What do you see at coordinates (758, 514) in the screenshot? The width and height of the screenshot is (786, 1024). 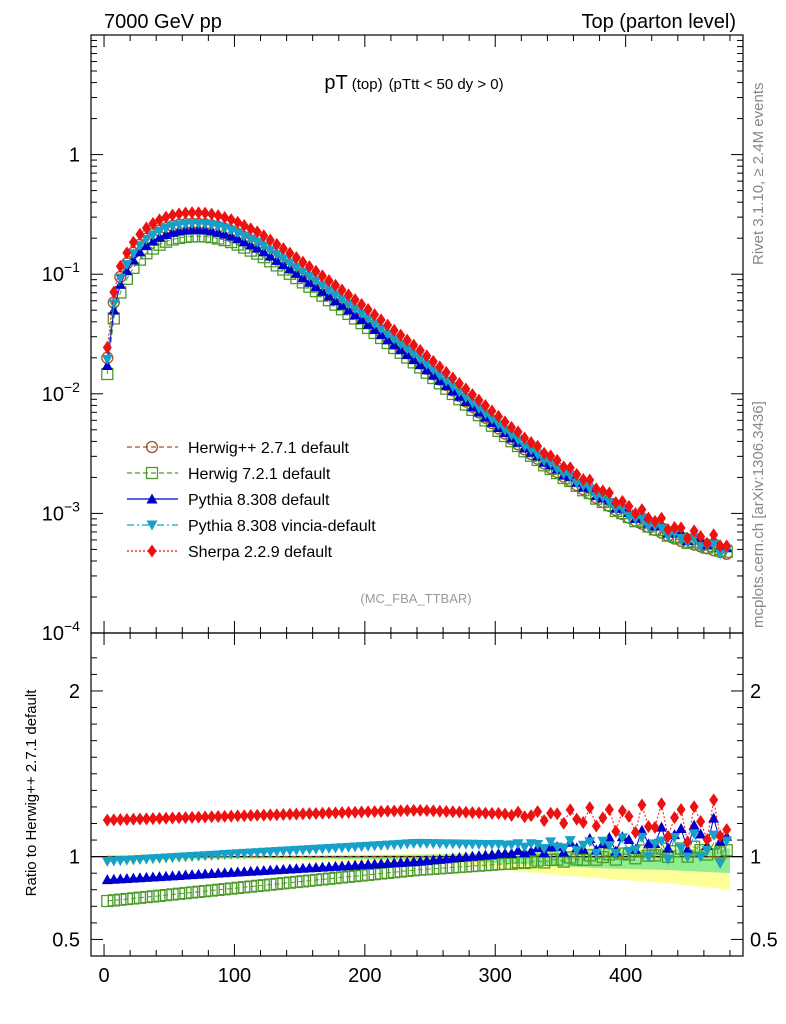 I see `mcplots-label: mcplots.cern.ch [arXiv:1306.3436]` at bounding box center [758, 514].